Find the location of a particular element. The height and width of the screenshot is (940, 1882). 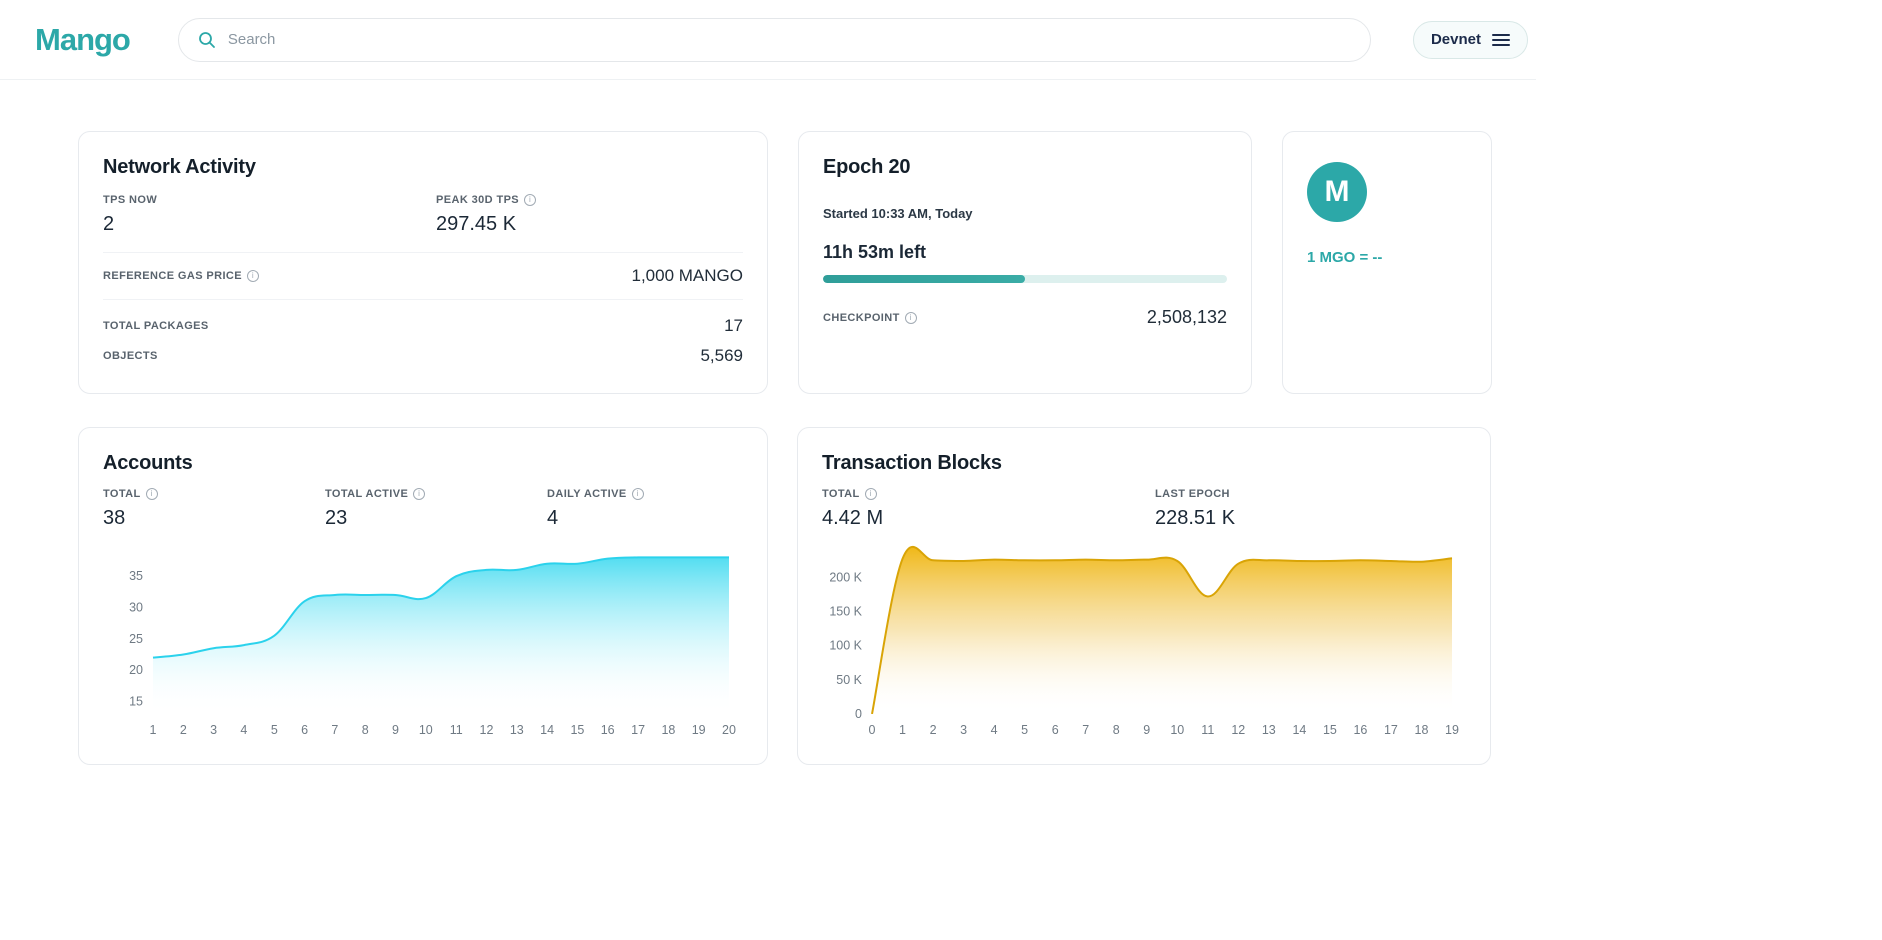

svg-text: 2 is located at coordinates (933, 730).